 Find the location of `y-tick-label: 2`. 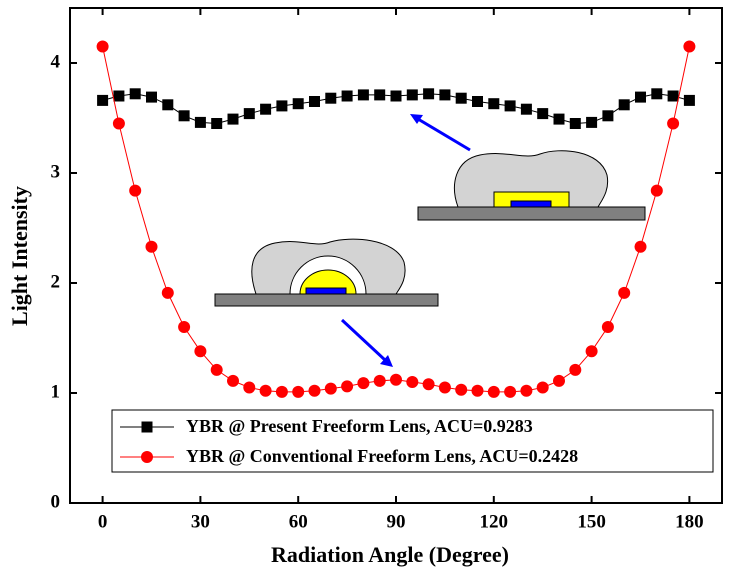

y-tick-label: 2 is located at coordinates (56, 281).